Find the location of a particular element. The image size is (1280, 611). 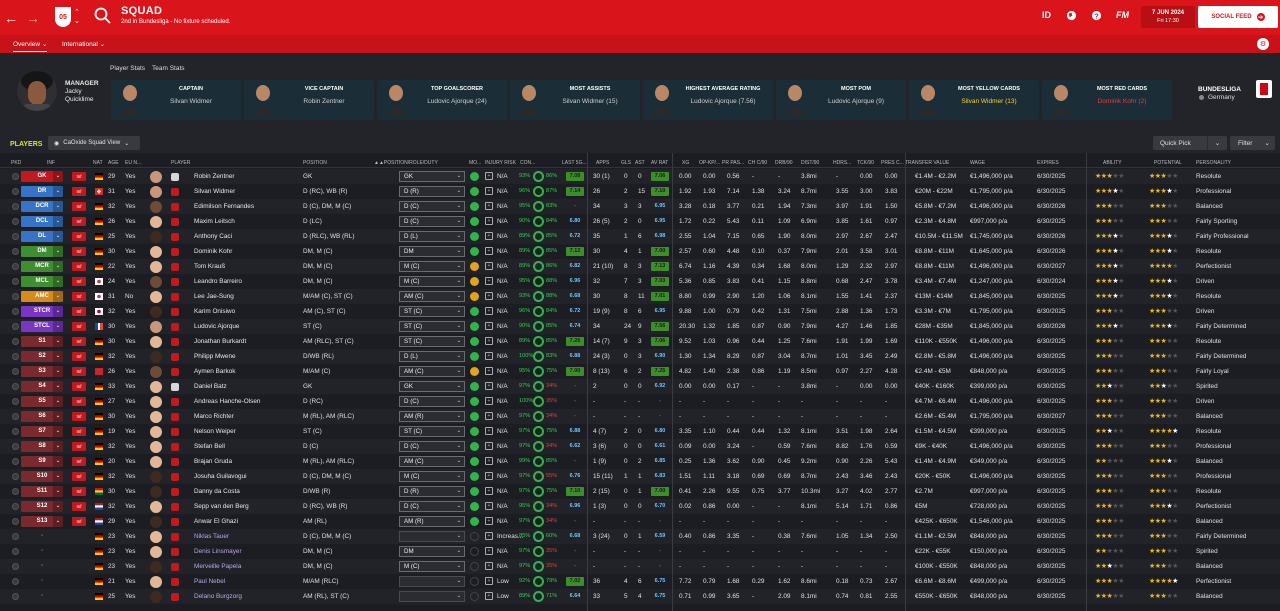

squad-slot-select: DCL ⌄ is located at coordinates (42, 221).